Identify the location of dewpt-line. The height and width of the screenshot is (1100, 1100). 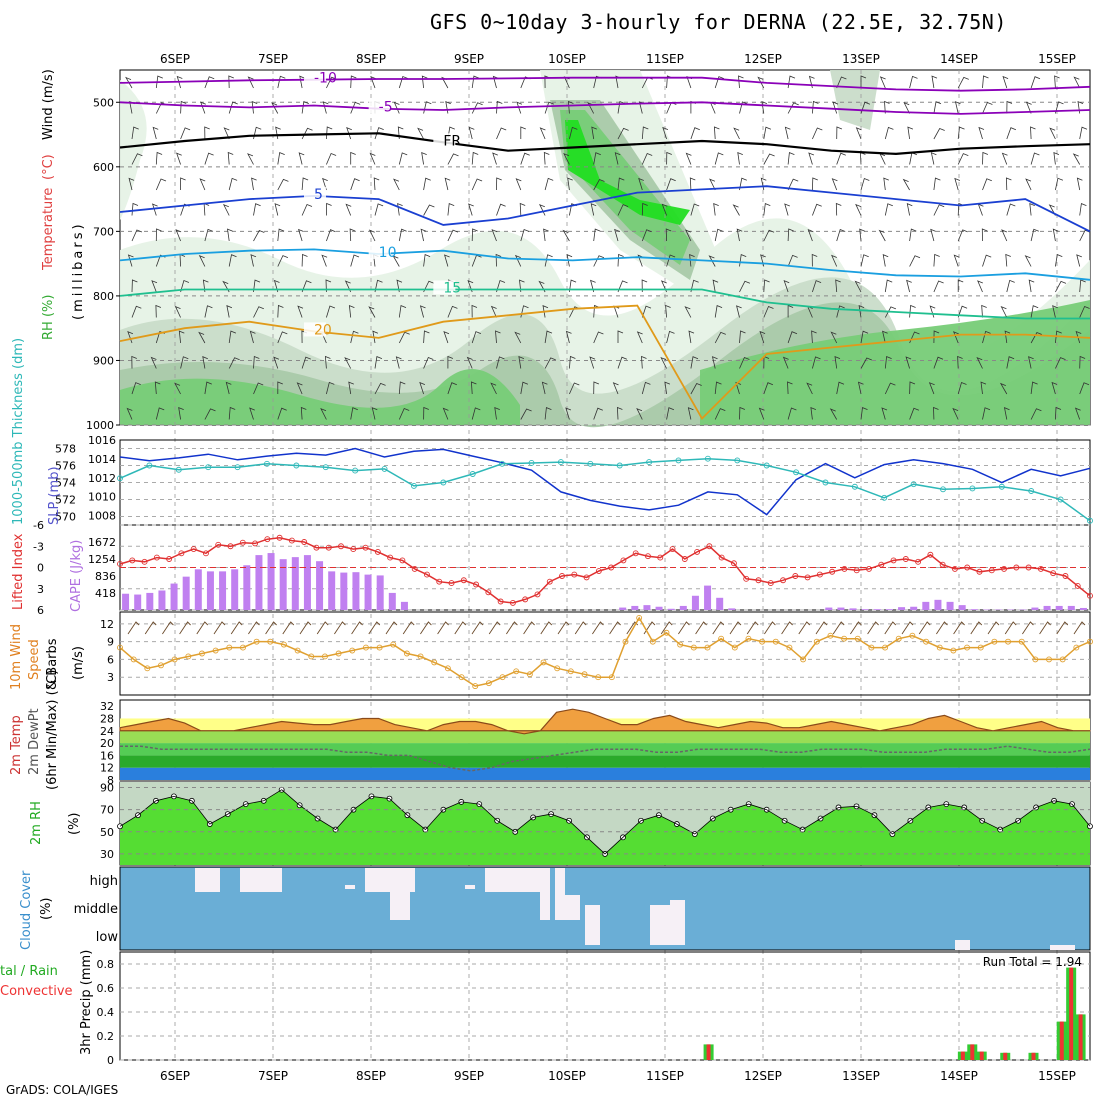
(605, 758).